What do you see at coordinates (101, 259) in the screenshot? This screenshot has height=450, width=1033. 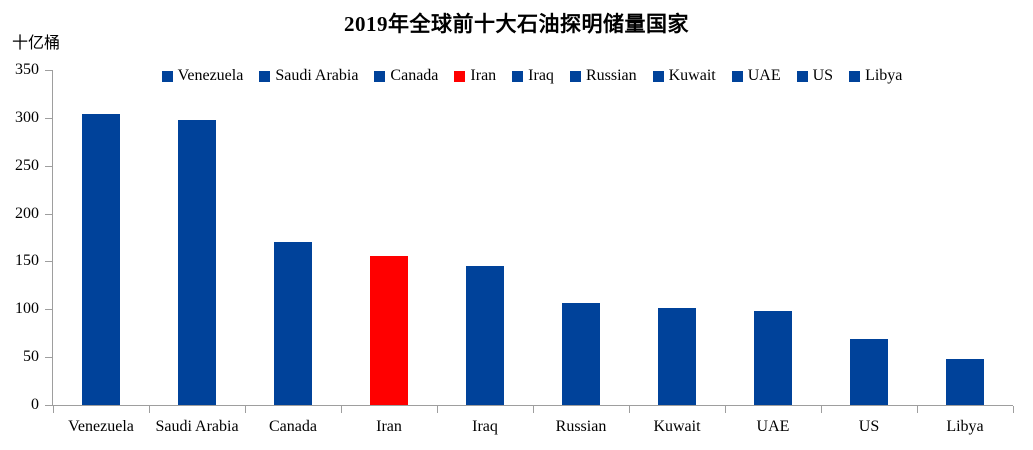 I see `bar-venezuela` at bounding box center [101, 259].